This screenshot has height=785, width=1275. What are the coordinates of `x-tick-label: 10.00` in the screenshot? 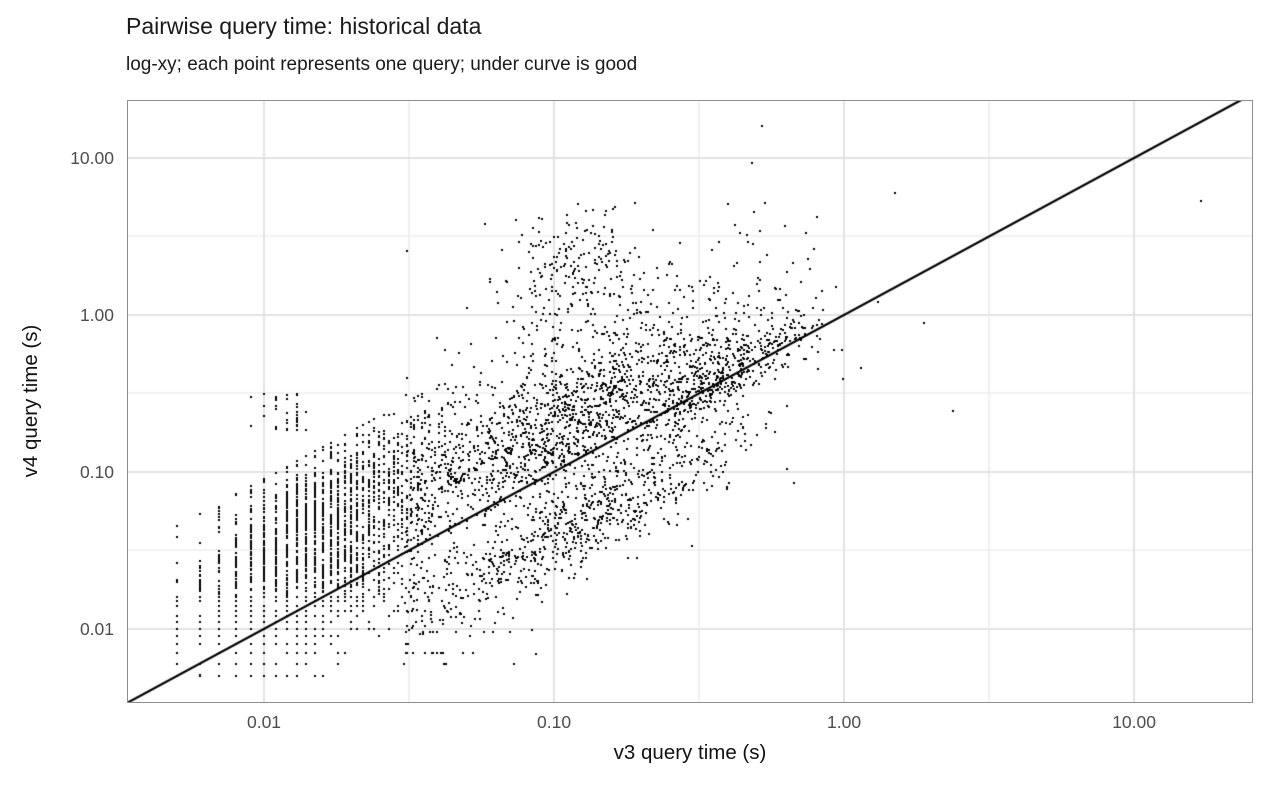 It's located at (1134, 722).